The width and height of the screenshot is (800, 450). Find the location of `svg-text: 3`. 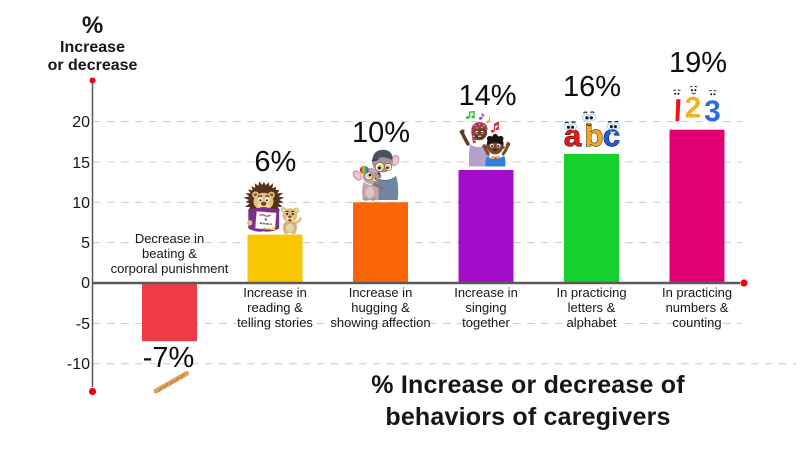

svg-text: 3 is located at coordinates (712, 111).